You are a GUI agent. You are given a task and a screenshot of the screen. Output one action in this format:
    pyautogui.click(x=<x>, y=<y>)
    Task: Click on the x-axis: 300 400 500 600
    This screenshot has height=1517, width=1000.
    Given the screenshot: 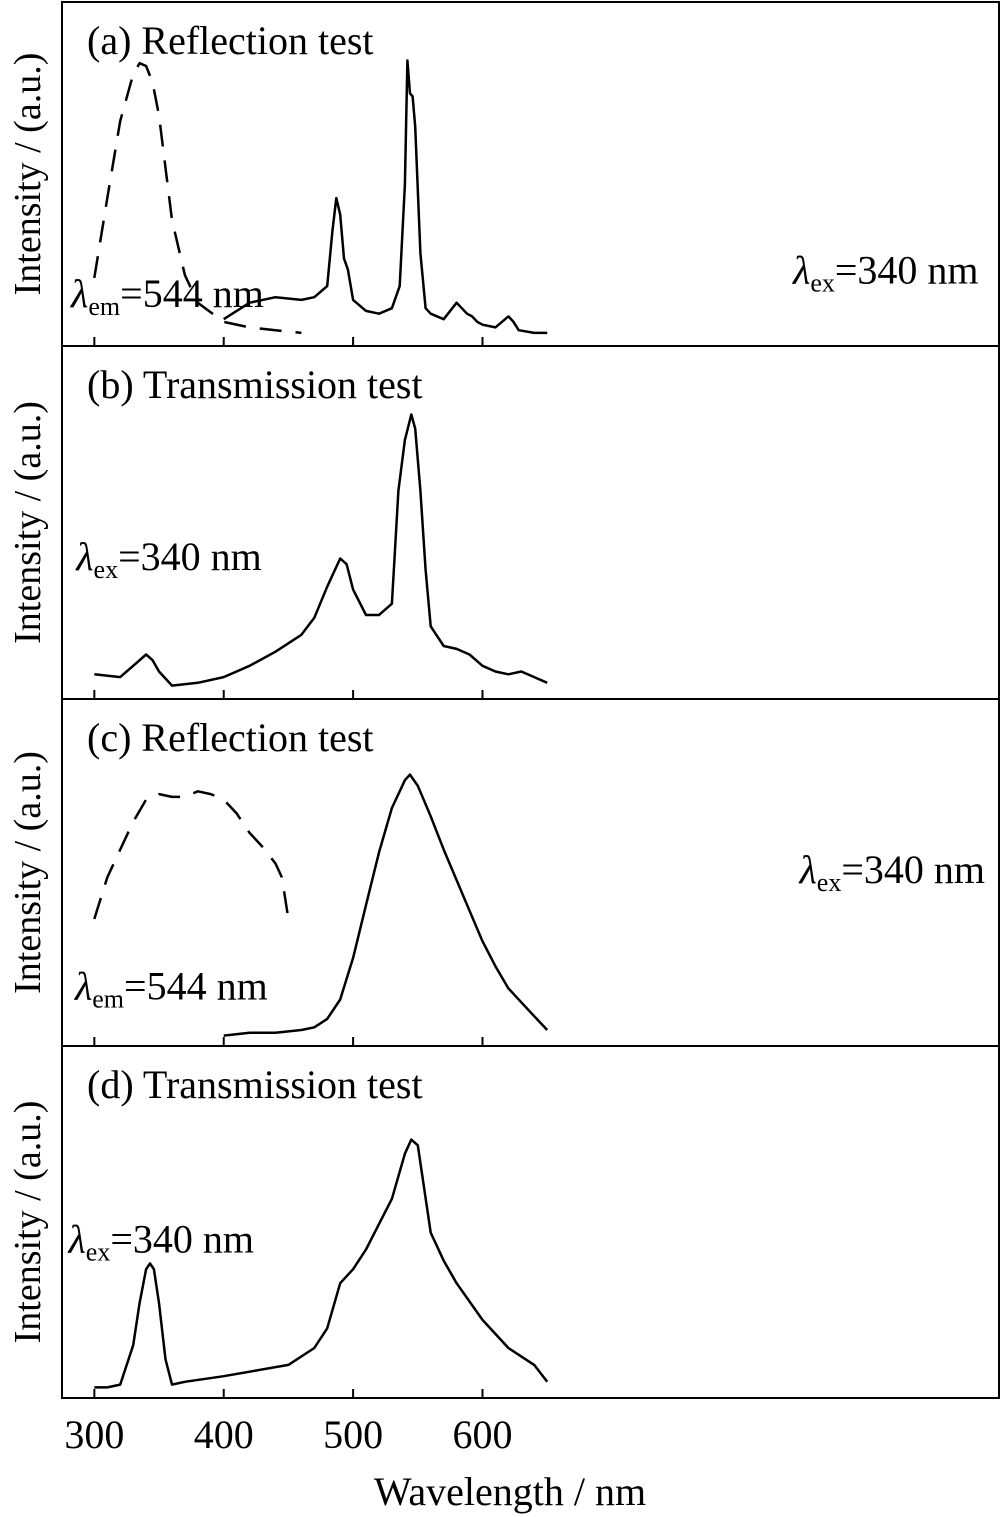 What is the action you would take?
    pyautogui.click(x=288, y=1434)
    